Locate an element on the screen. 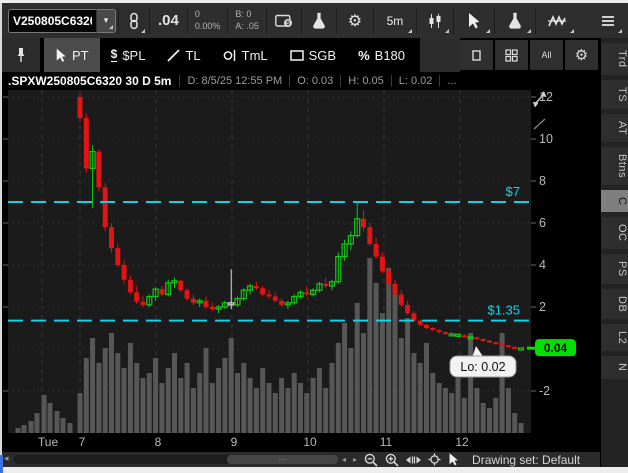 The height and width of the screenshot is (473, 628). tool-trend-line: TL is located at coordinates (183, 55).